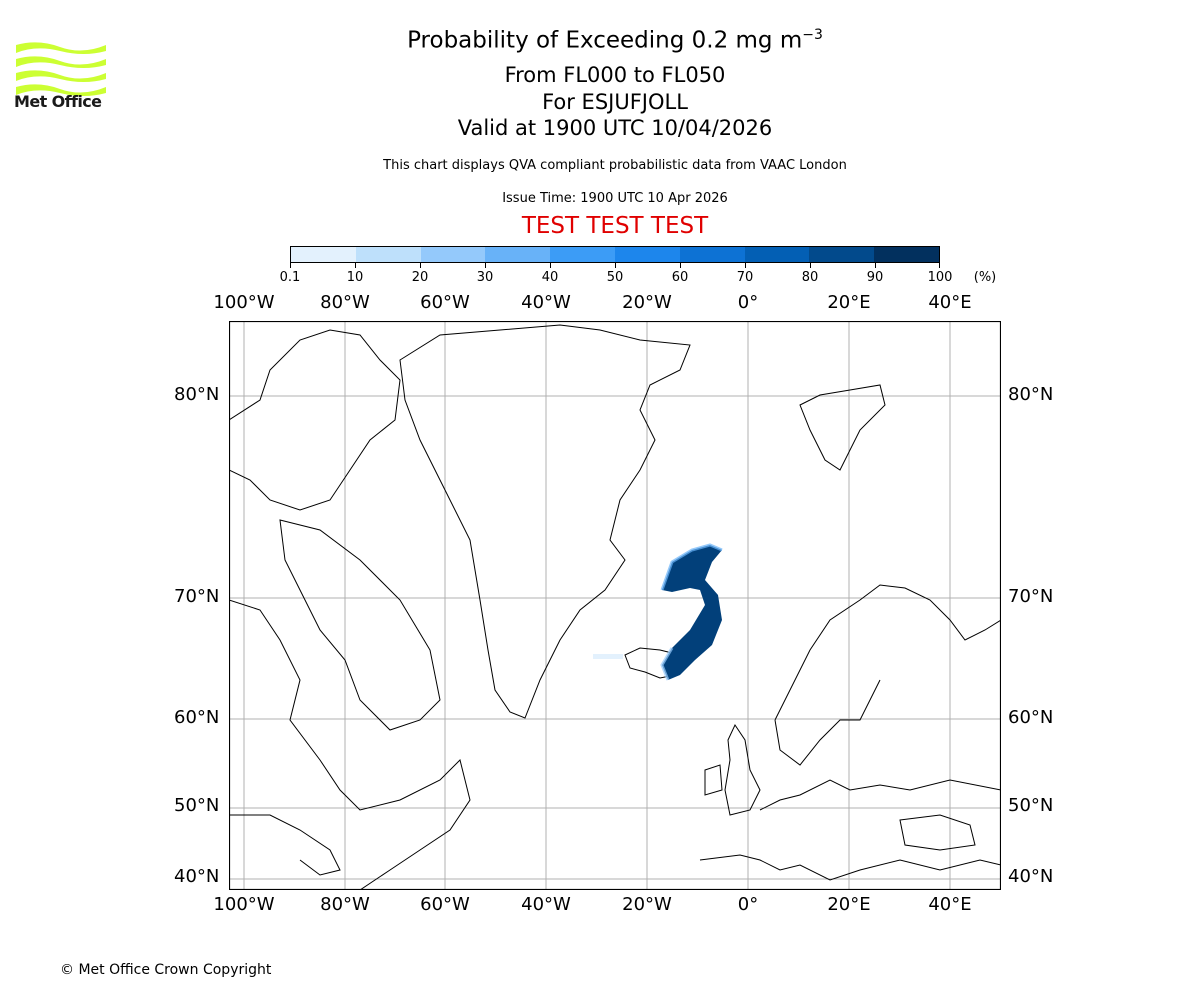 The height and width of the screenshot is (1000, 1200). I want to click on volcano-name: For ESJUFJOLL, so click(615, 102).